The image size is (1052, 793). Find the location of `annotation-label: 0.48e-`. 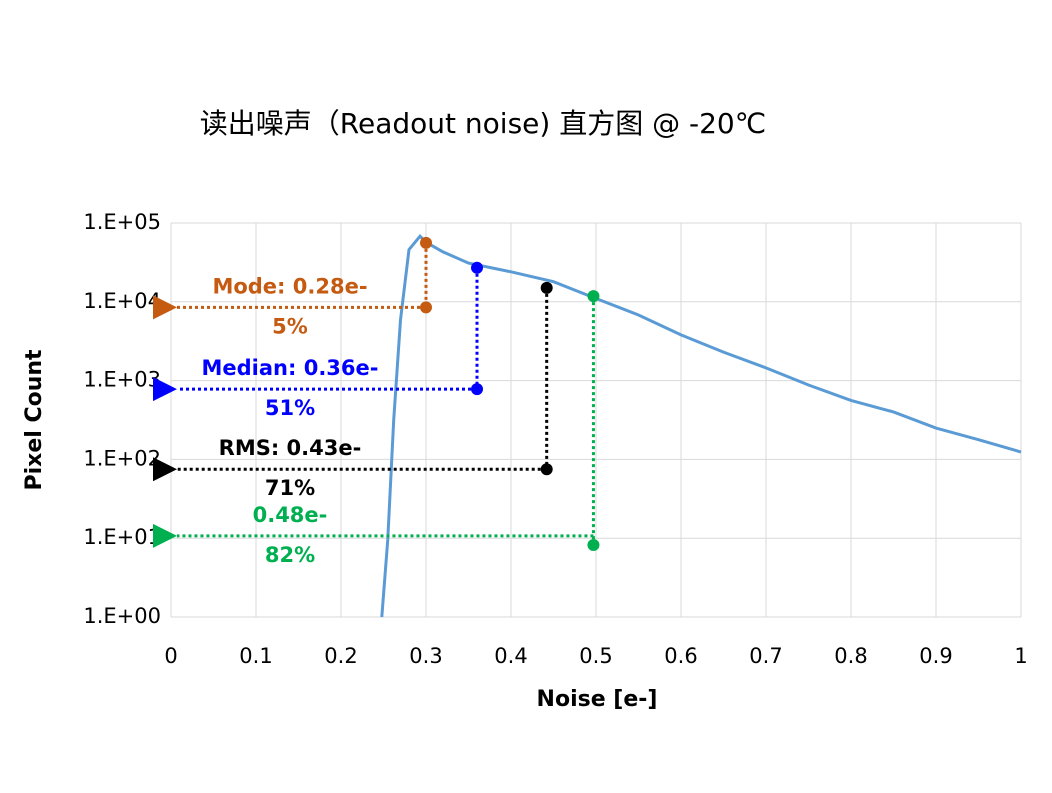

annotation-label: 0.48e- is located at coordinates (290, 515).